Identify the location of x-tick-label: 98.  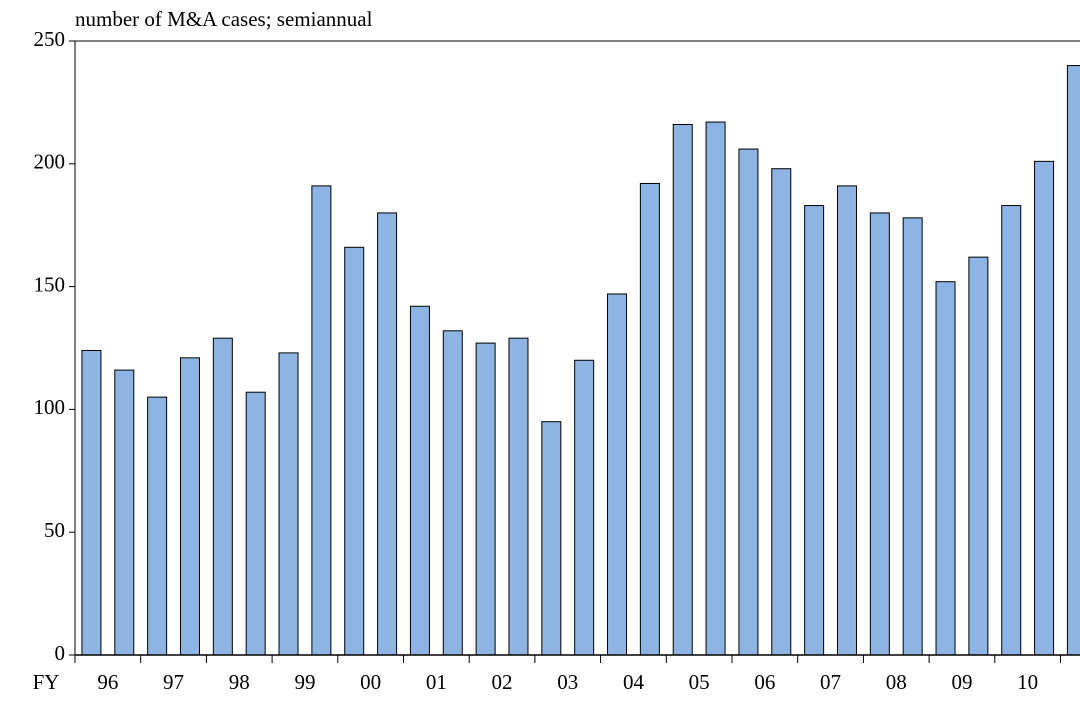
(239, 682).